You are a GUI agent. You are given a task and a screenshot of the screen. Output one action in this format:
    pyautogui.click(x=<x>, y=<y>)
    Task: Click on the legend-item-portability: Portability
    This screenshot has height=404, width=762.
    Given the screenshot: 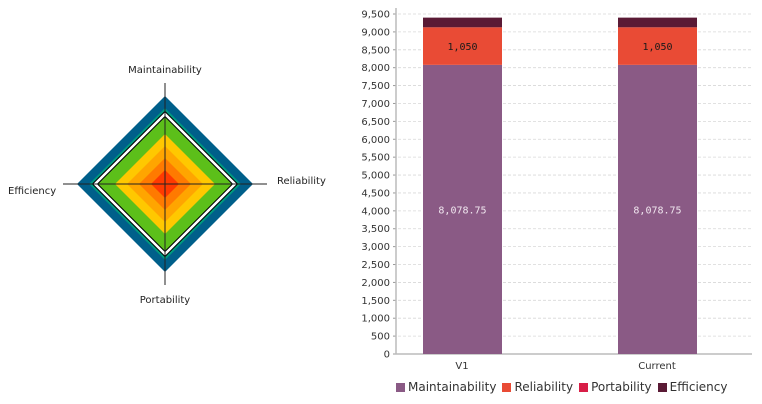 What is the action you would take?
    pyautogui.click(x=615, y=387)
    